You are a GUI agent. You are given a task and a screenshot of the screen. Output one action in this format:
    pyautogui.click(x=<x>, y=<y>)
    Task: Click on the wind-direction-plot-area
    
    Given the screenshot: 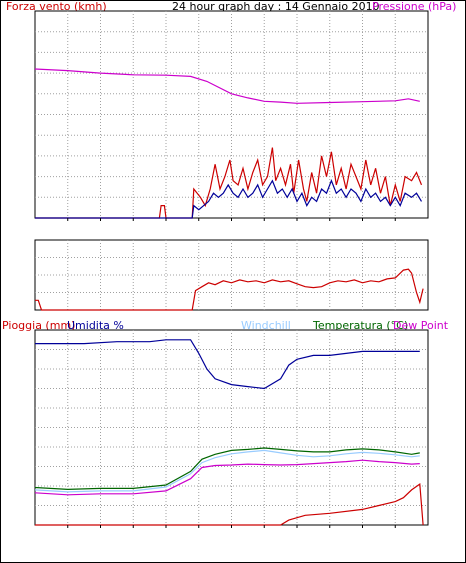 What is the action you would take?
    pyautogui.click(x=231, y=275)
    